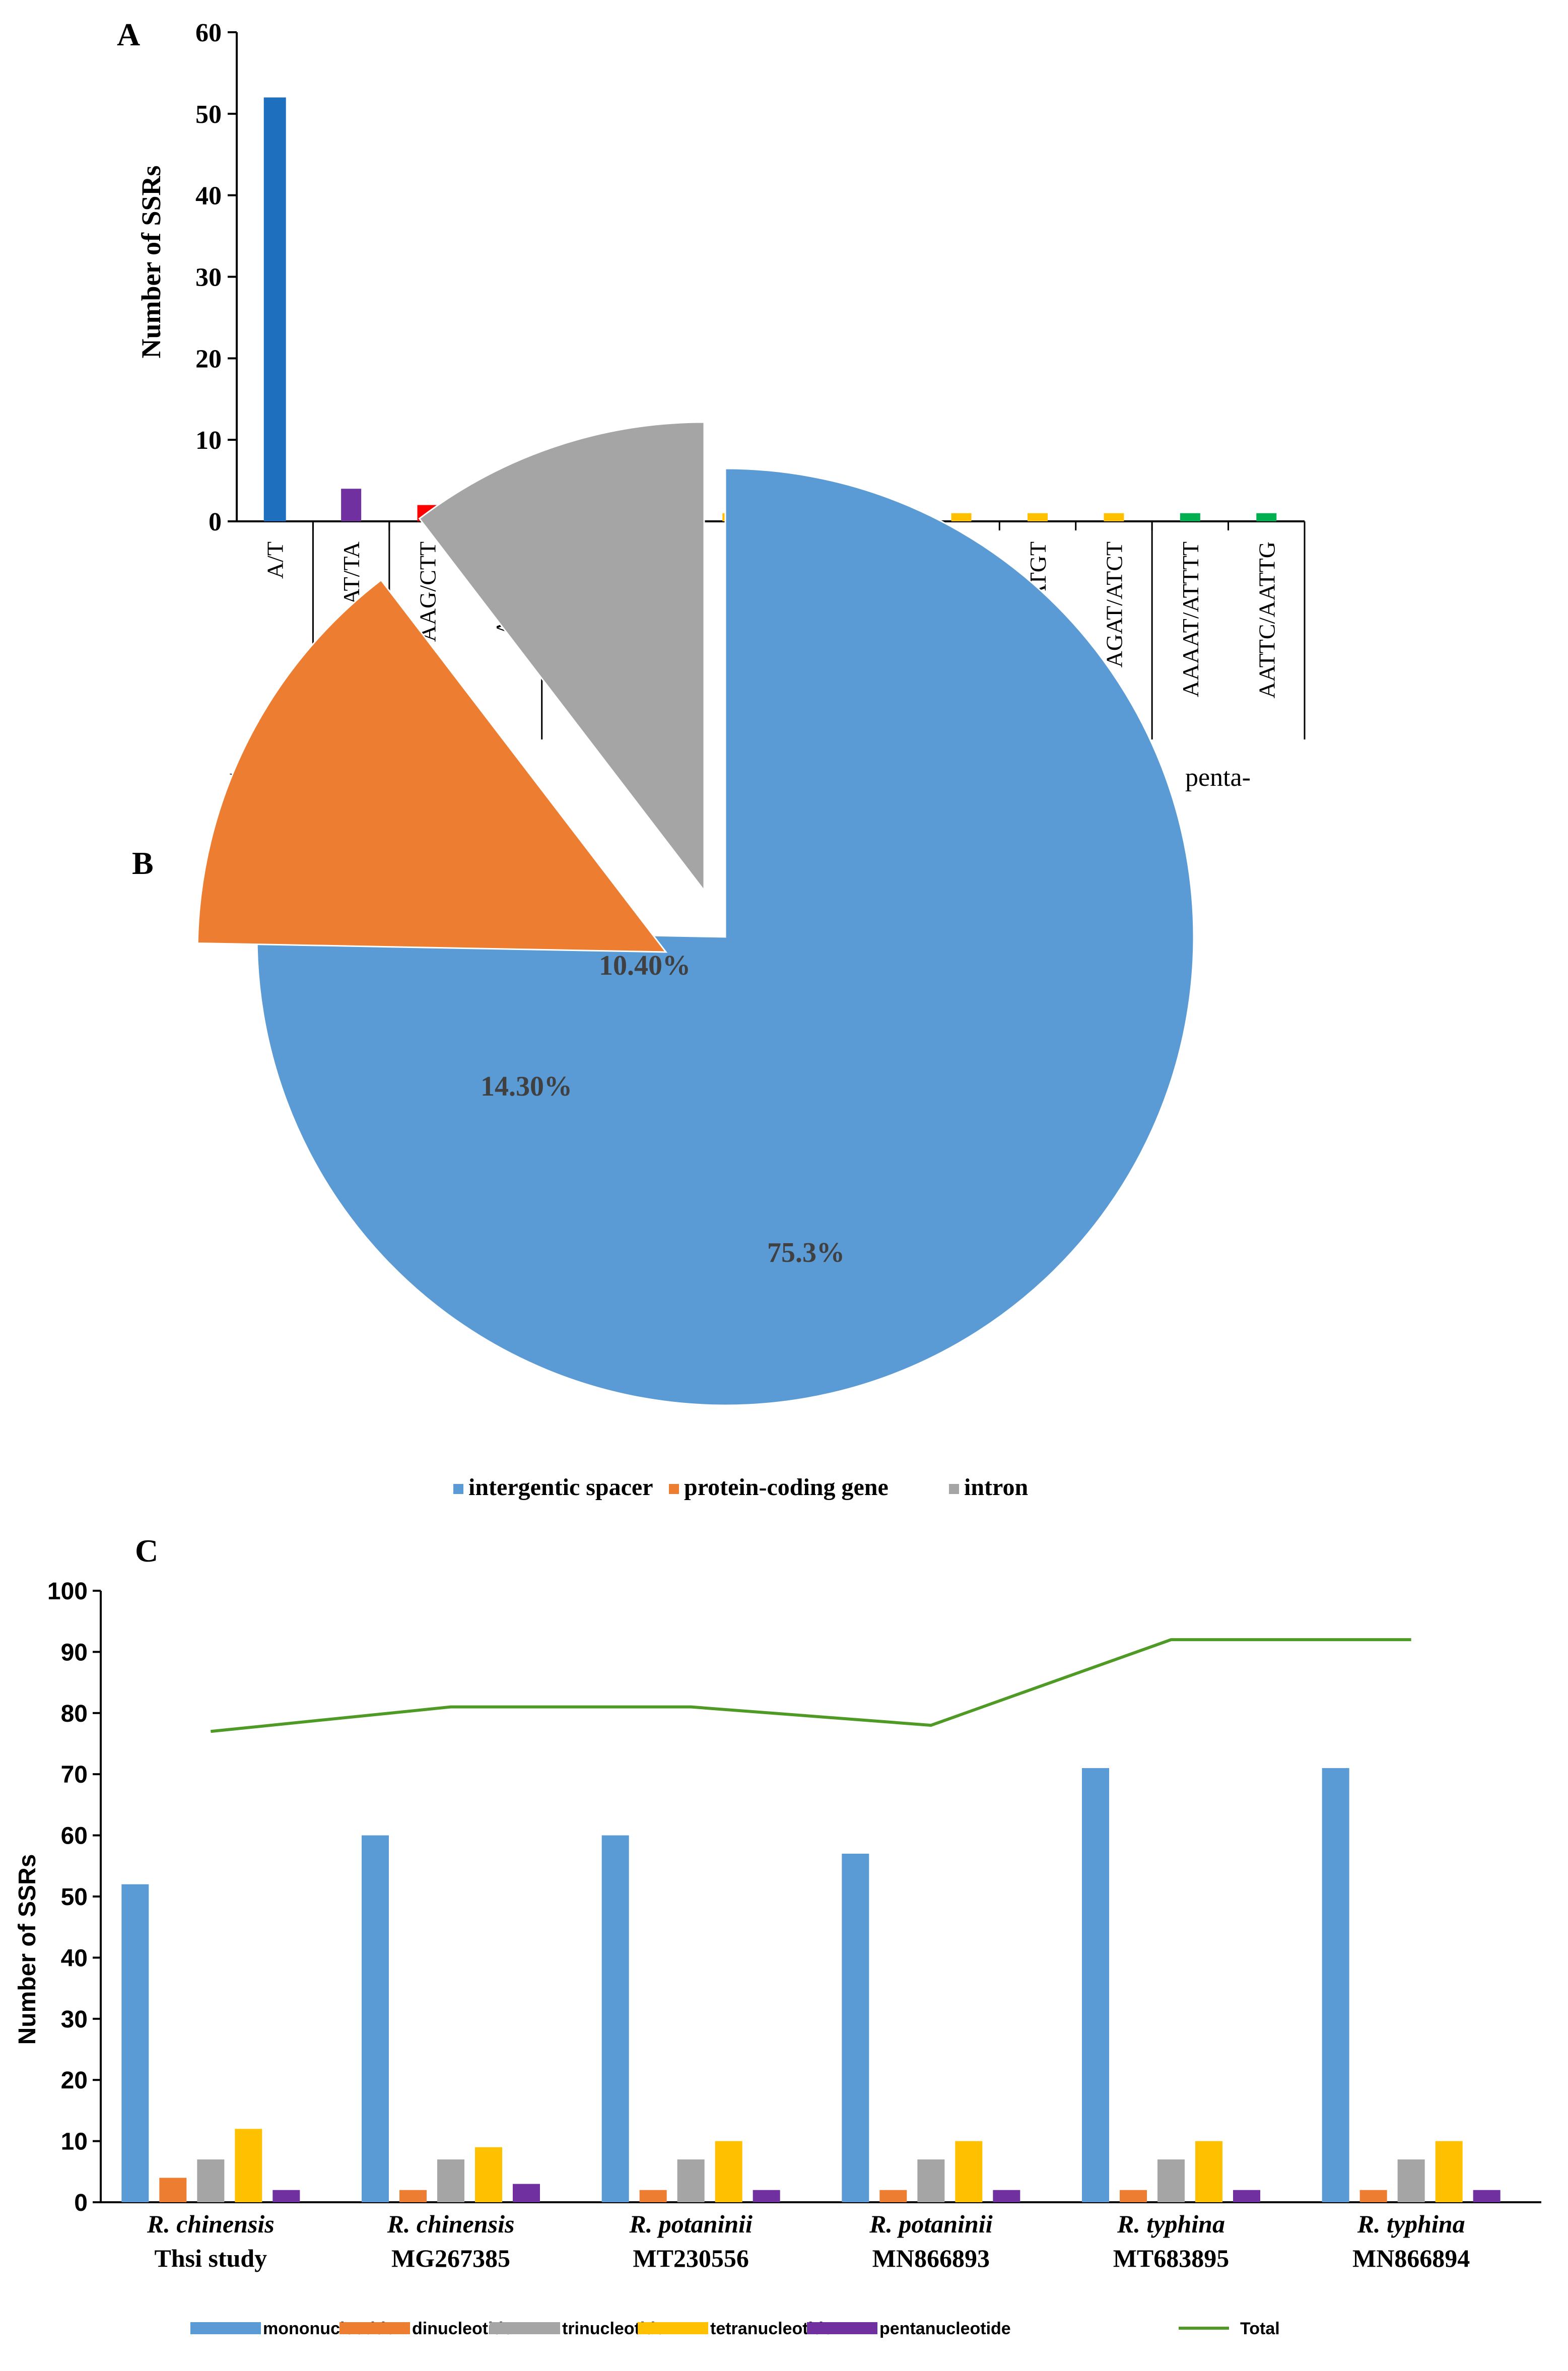 Image resolution: width=1568 pixels, height=2371 pixels. I want to click on chart-a-y-tick-label: 60, so click(208, 33).